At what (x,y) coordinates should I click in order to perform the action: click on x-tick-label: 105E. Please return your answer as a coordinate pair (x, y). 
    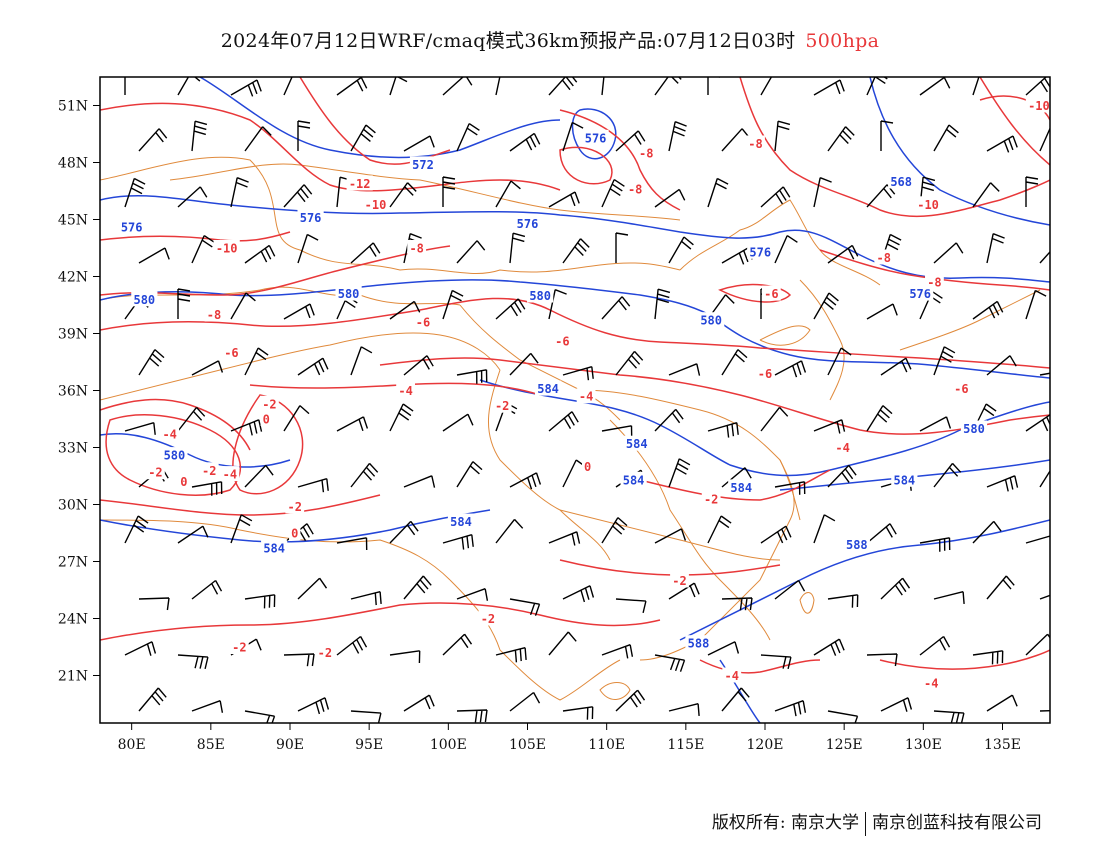
    Looking at the image, I should click on (527, 745).